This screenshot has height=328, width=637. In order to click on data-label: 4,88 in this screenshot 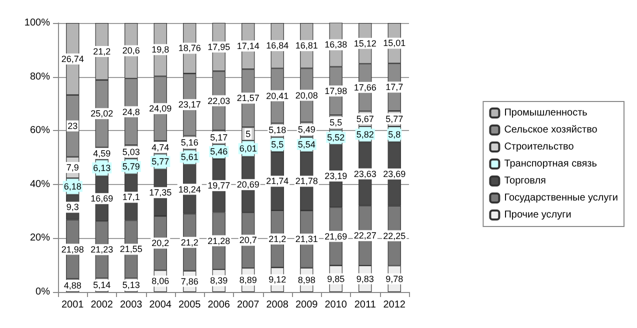, I will do `click(73, 285)`.